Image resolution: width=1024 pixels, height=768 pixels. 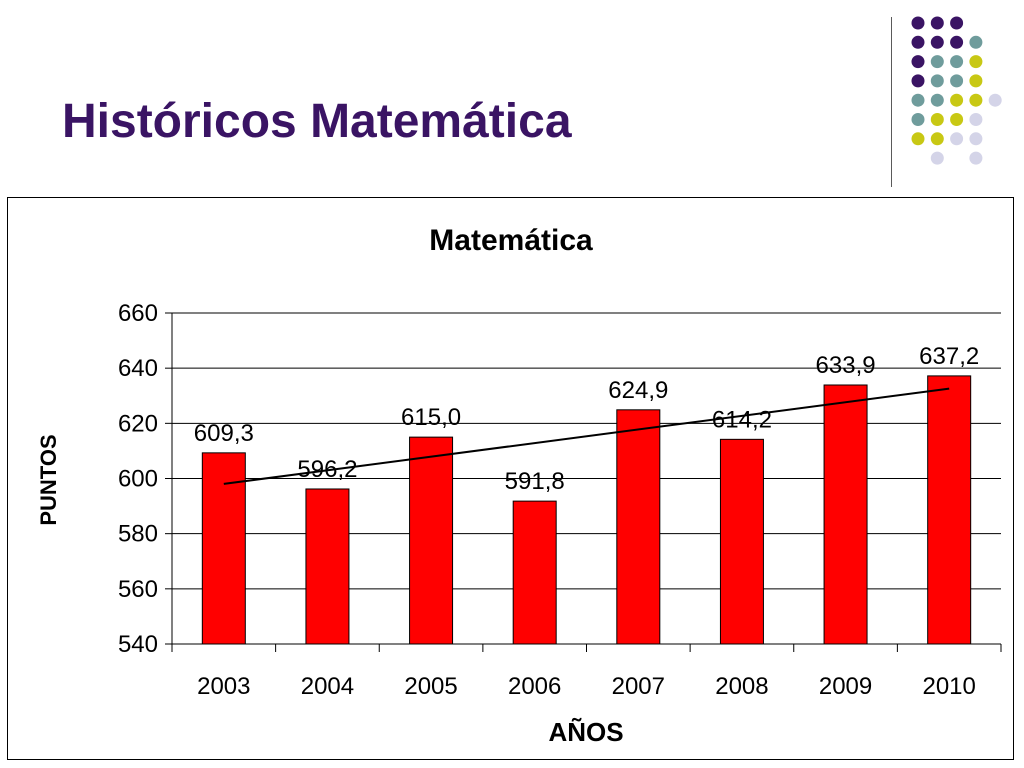 I want to click on data-label-2008: 614,2, so click(x=742, y=419).